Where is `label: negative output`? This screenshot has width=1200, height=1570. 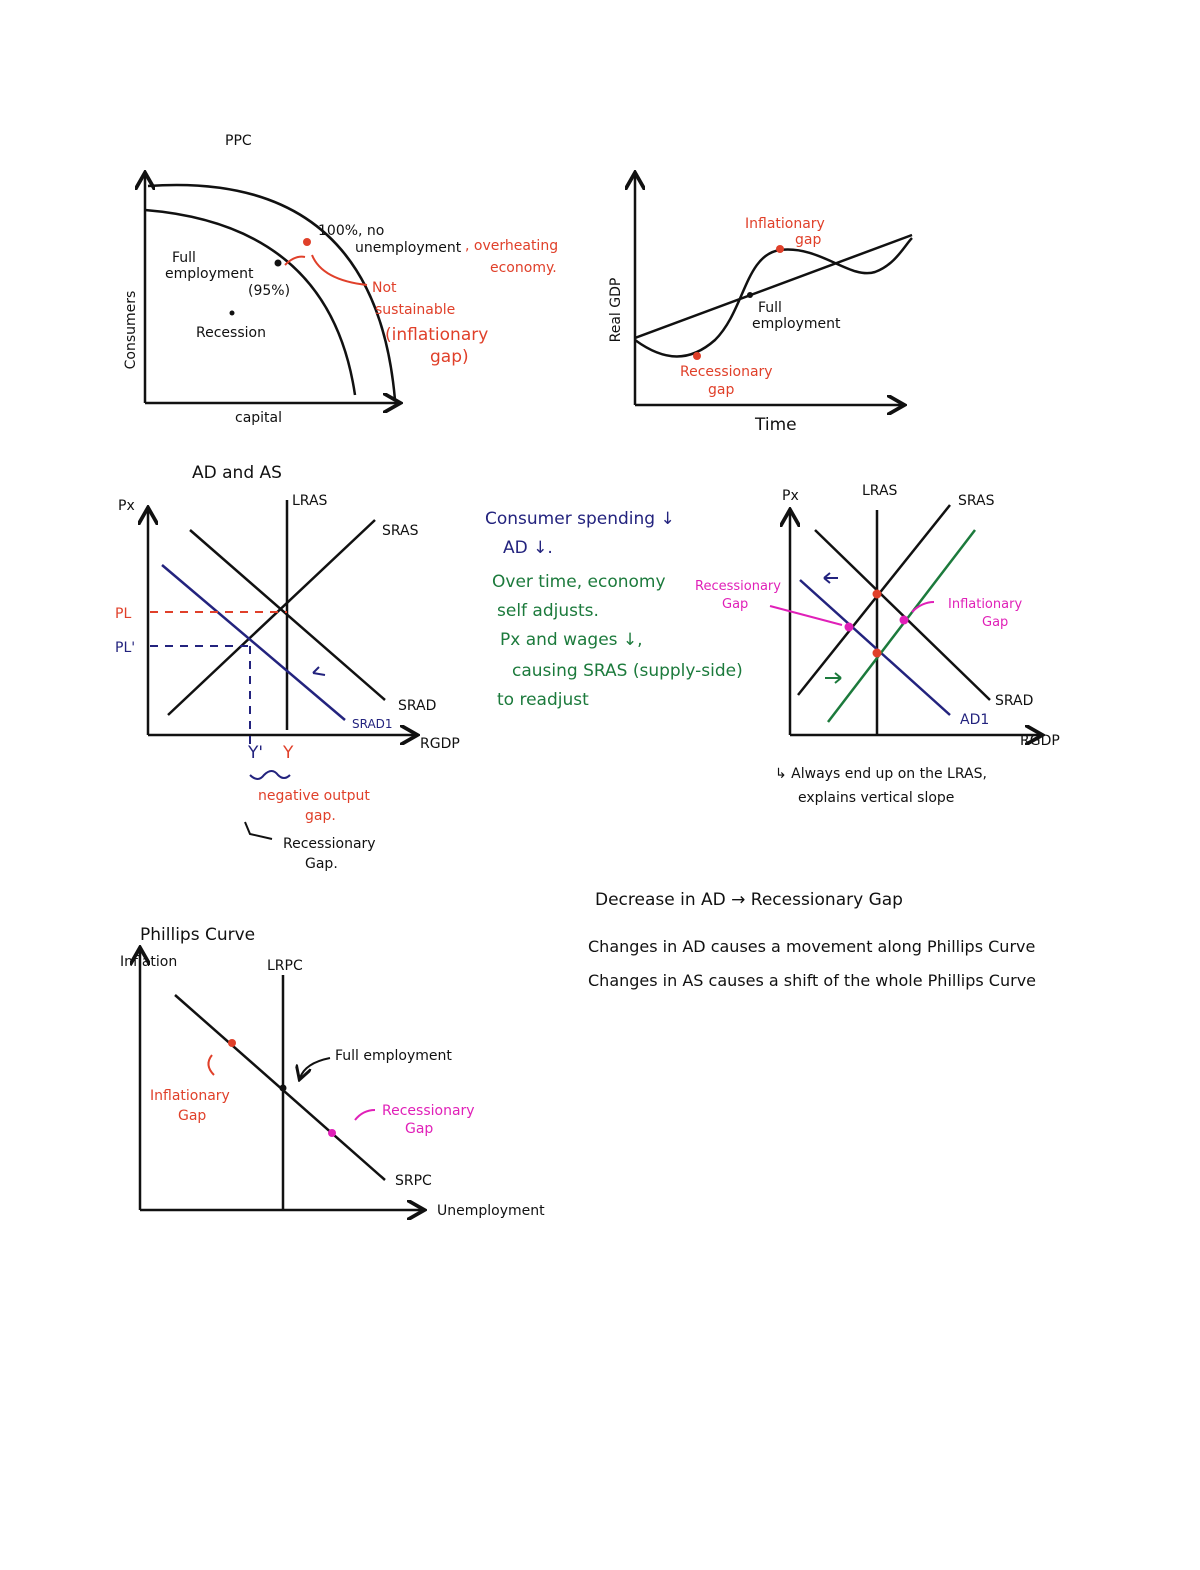
label: negative output is located at coordinates (314, 796).